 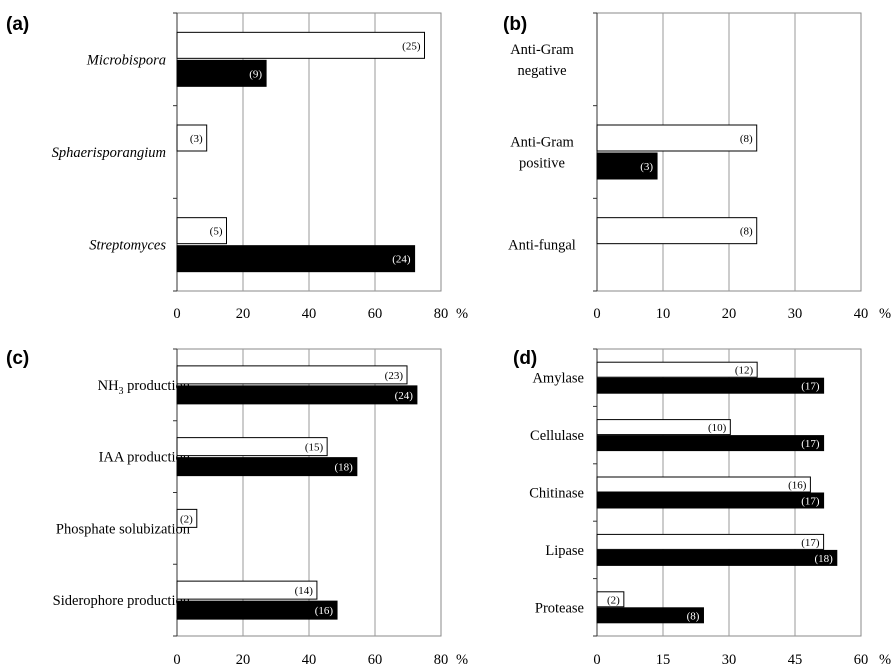 What do you see at coordinates (542, 246) in the screenshot?
I see `category-label: Anti-fungal` at bounding box center [542, 246].